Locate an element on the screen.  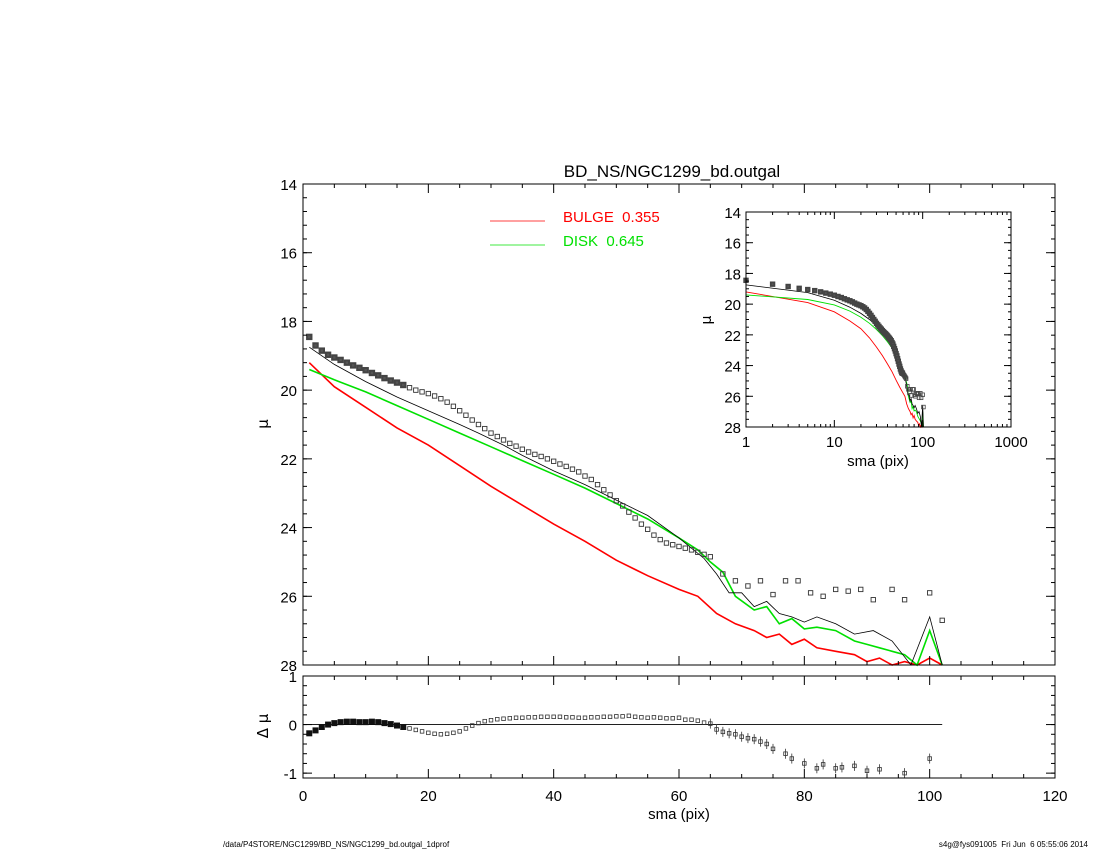
inset-y-tick-label: 14 is located at coordinates (732, 213).